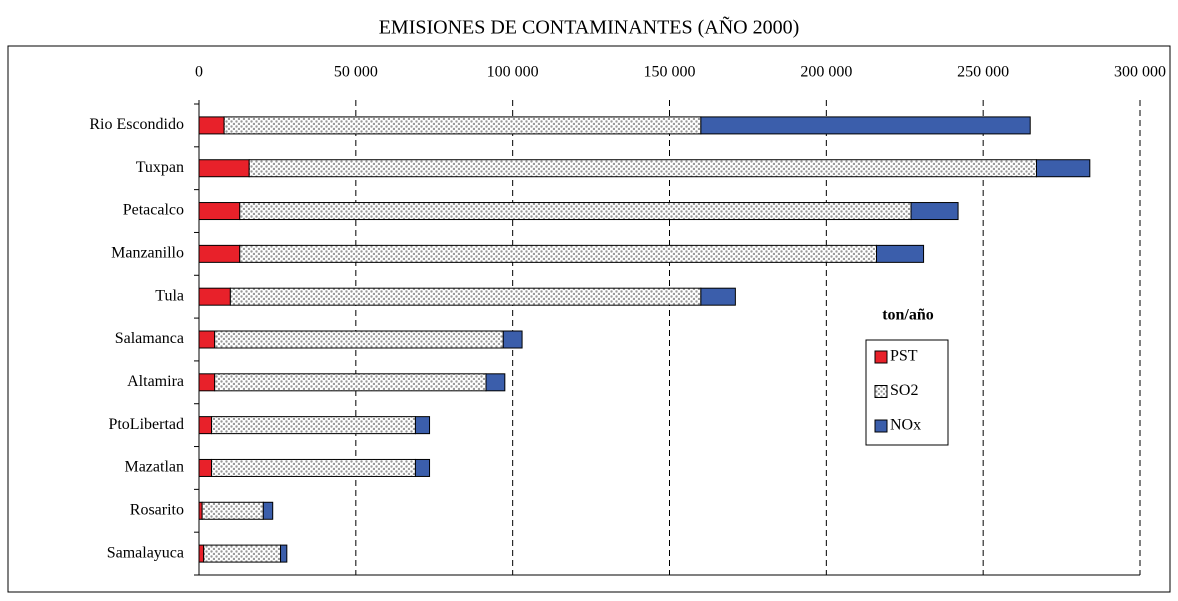  Describe the element at coordinates (136, 124) in the screenshot. I see `y-tick-label: Rio Escondido` at that location.